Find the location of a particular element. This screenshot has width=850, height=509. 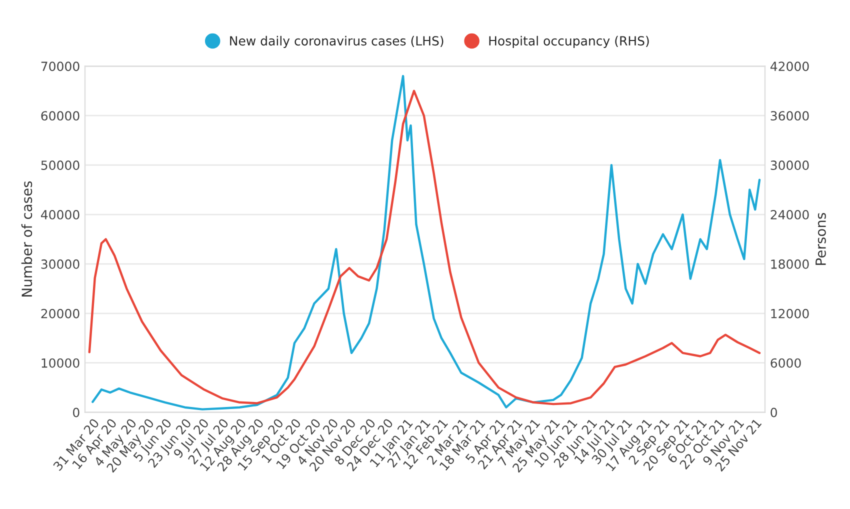

y-tick-label: 20000 is located at coordinates (60, 313).